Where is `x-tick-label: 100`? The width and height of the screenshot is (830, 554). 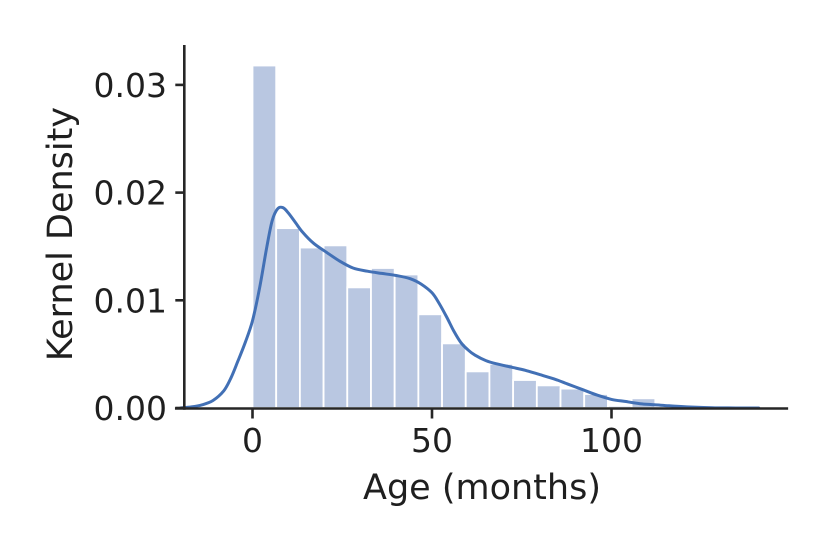 x-tick-label: 100 is located at coordinates (611, 440).